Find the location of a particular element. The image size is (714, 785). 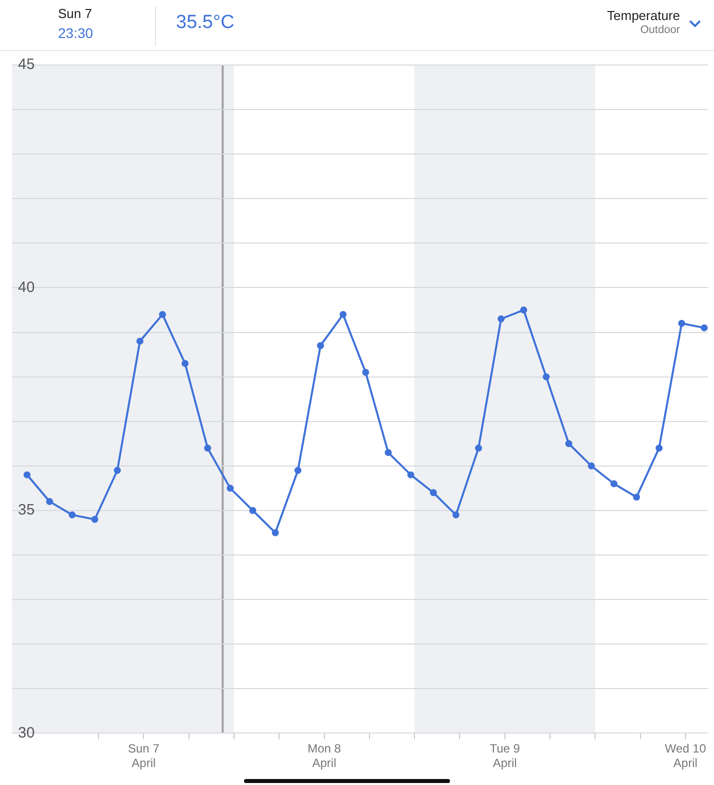

y-tick-label: 45 is located at coordinates (26, 65).